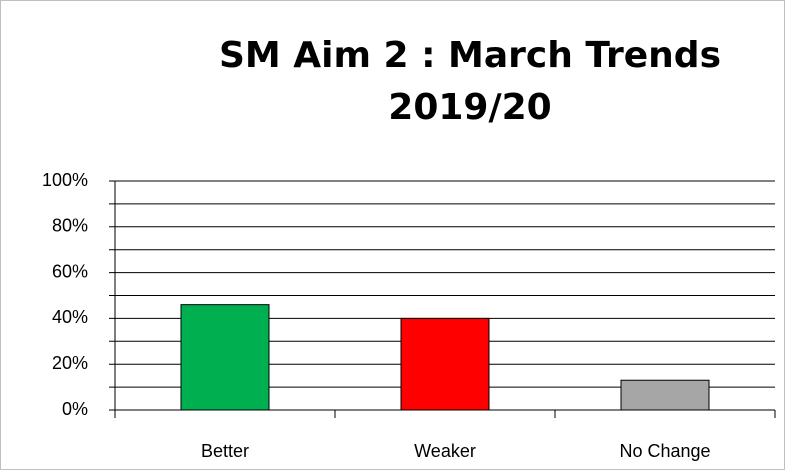 The width and height of the screenshot is (785, 470). I want to click on x-tick-label: Weaker, so click(445, 451).